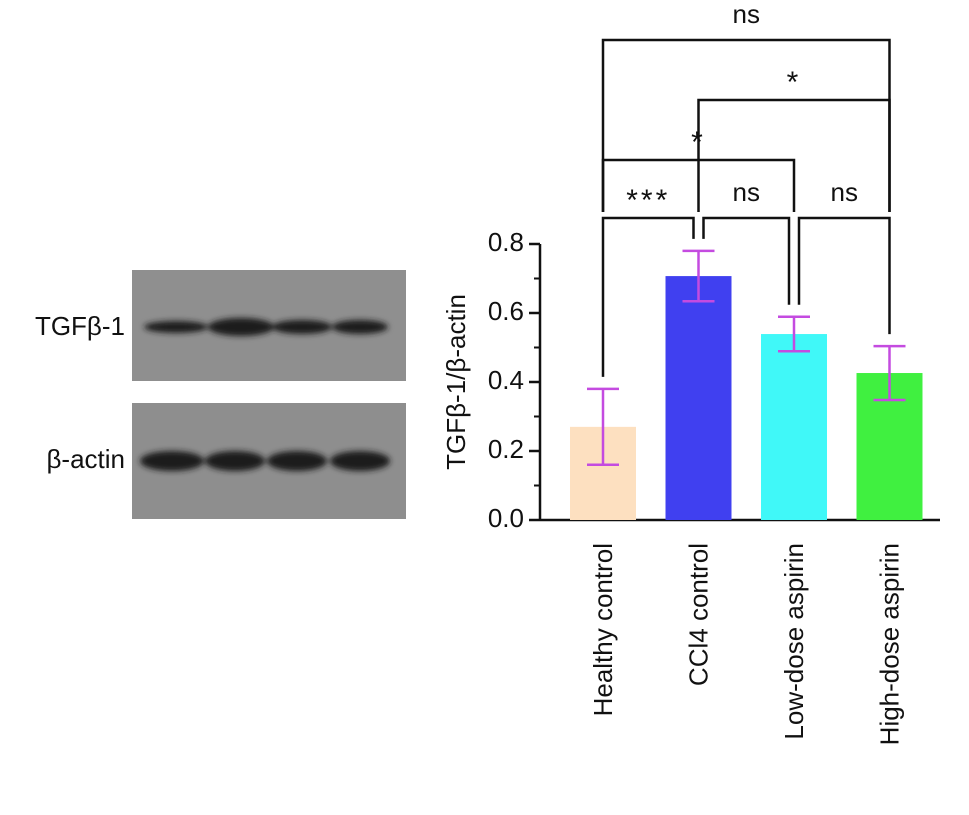 The image size is (969, 815). Describe the element at coordinates (506, 242) in the screenshot. I see `y-tick-label: 0.8` at that location.